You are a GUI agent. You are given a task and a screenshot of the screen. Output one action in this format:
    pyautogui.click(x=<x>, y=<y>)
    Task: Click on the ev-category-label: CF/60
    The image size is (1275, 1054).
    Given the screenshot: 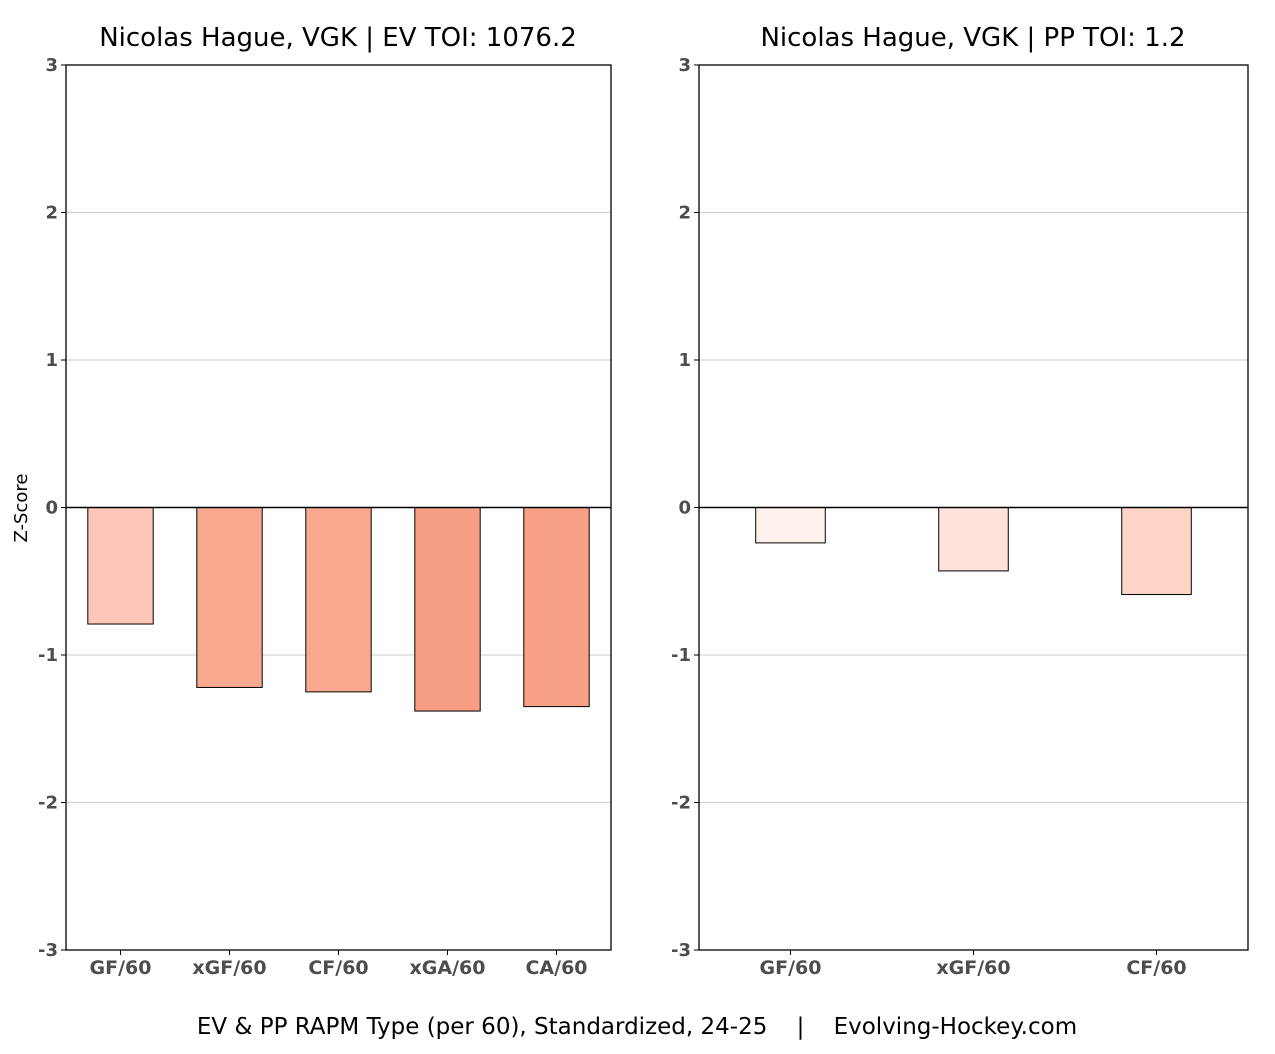 What is the action you would take?
    pyautogui.click(x=338, y=968)
    